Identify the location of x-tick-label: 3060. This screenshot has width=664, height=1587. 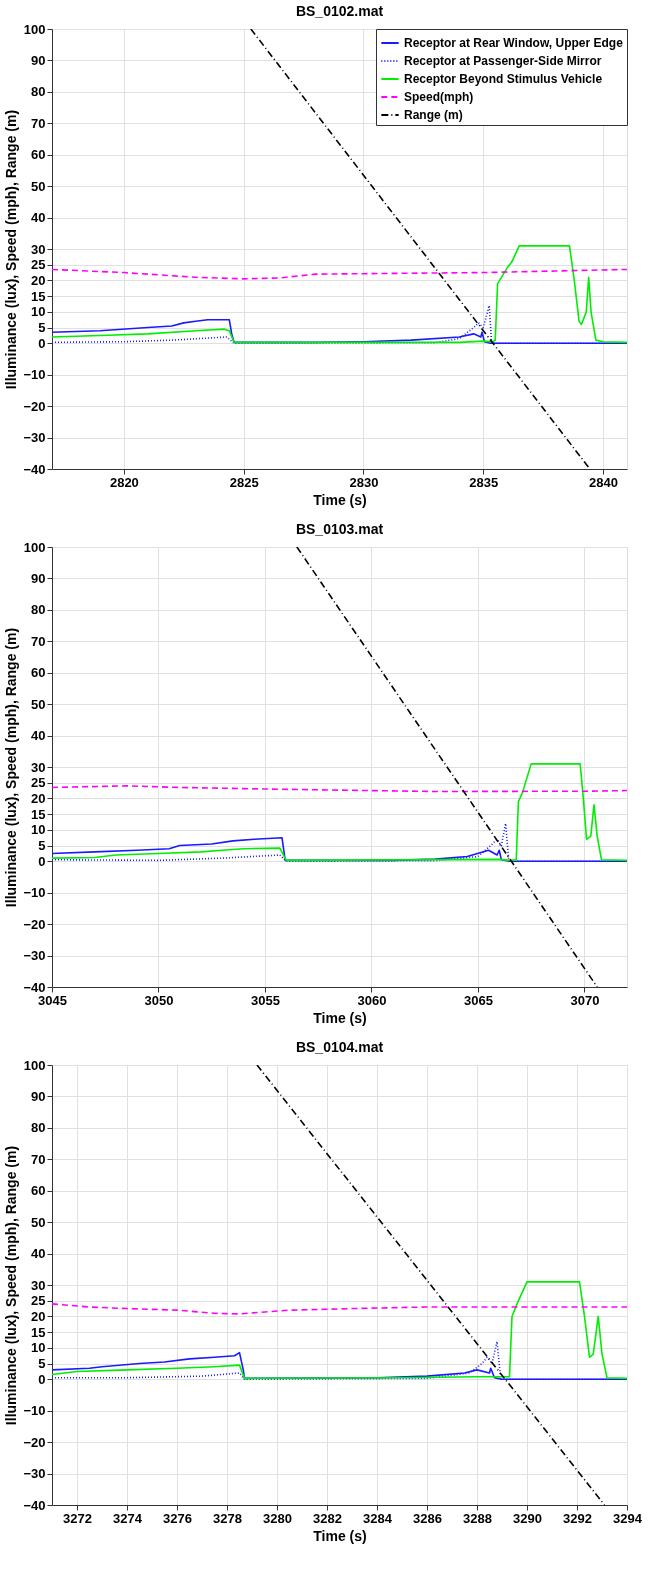
(372, 1000).